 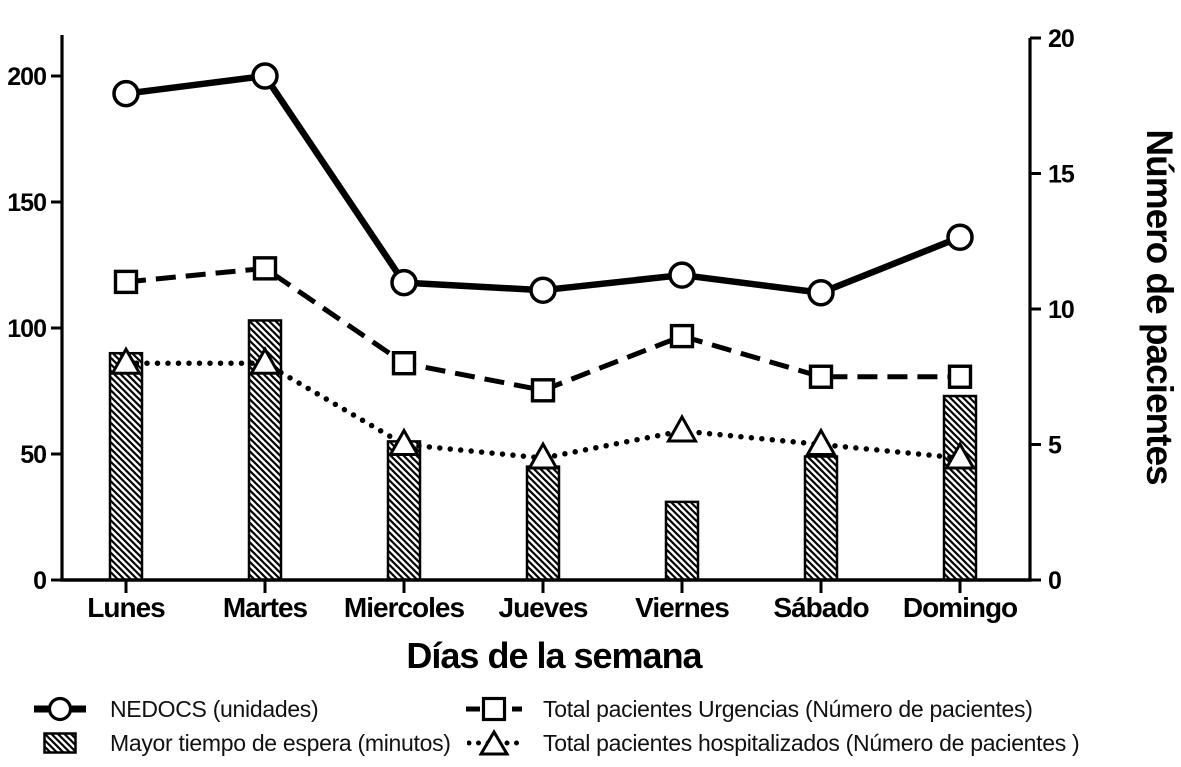 What do you see at coordinates (682, 607) in the screenshot?
I see `svg-text: Viernes` at bounding box center [682, 607].